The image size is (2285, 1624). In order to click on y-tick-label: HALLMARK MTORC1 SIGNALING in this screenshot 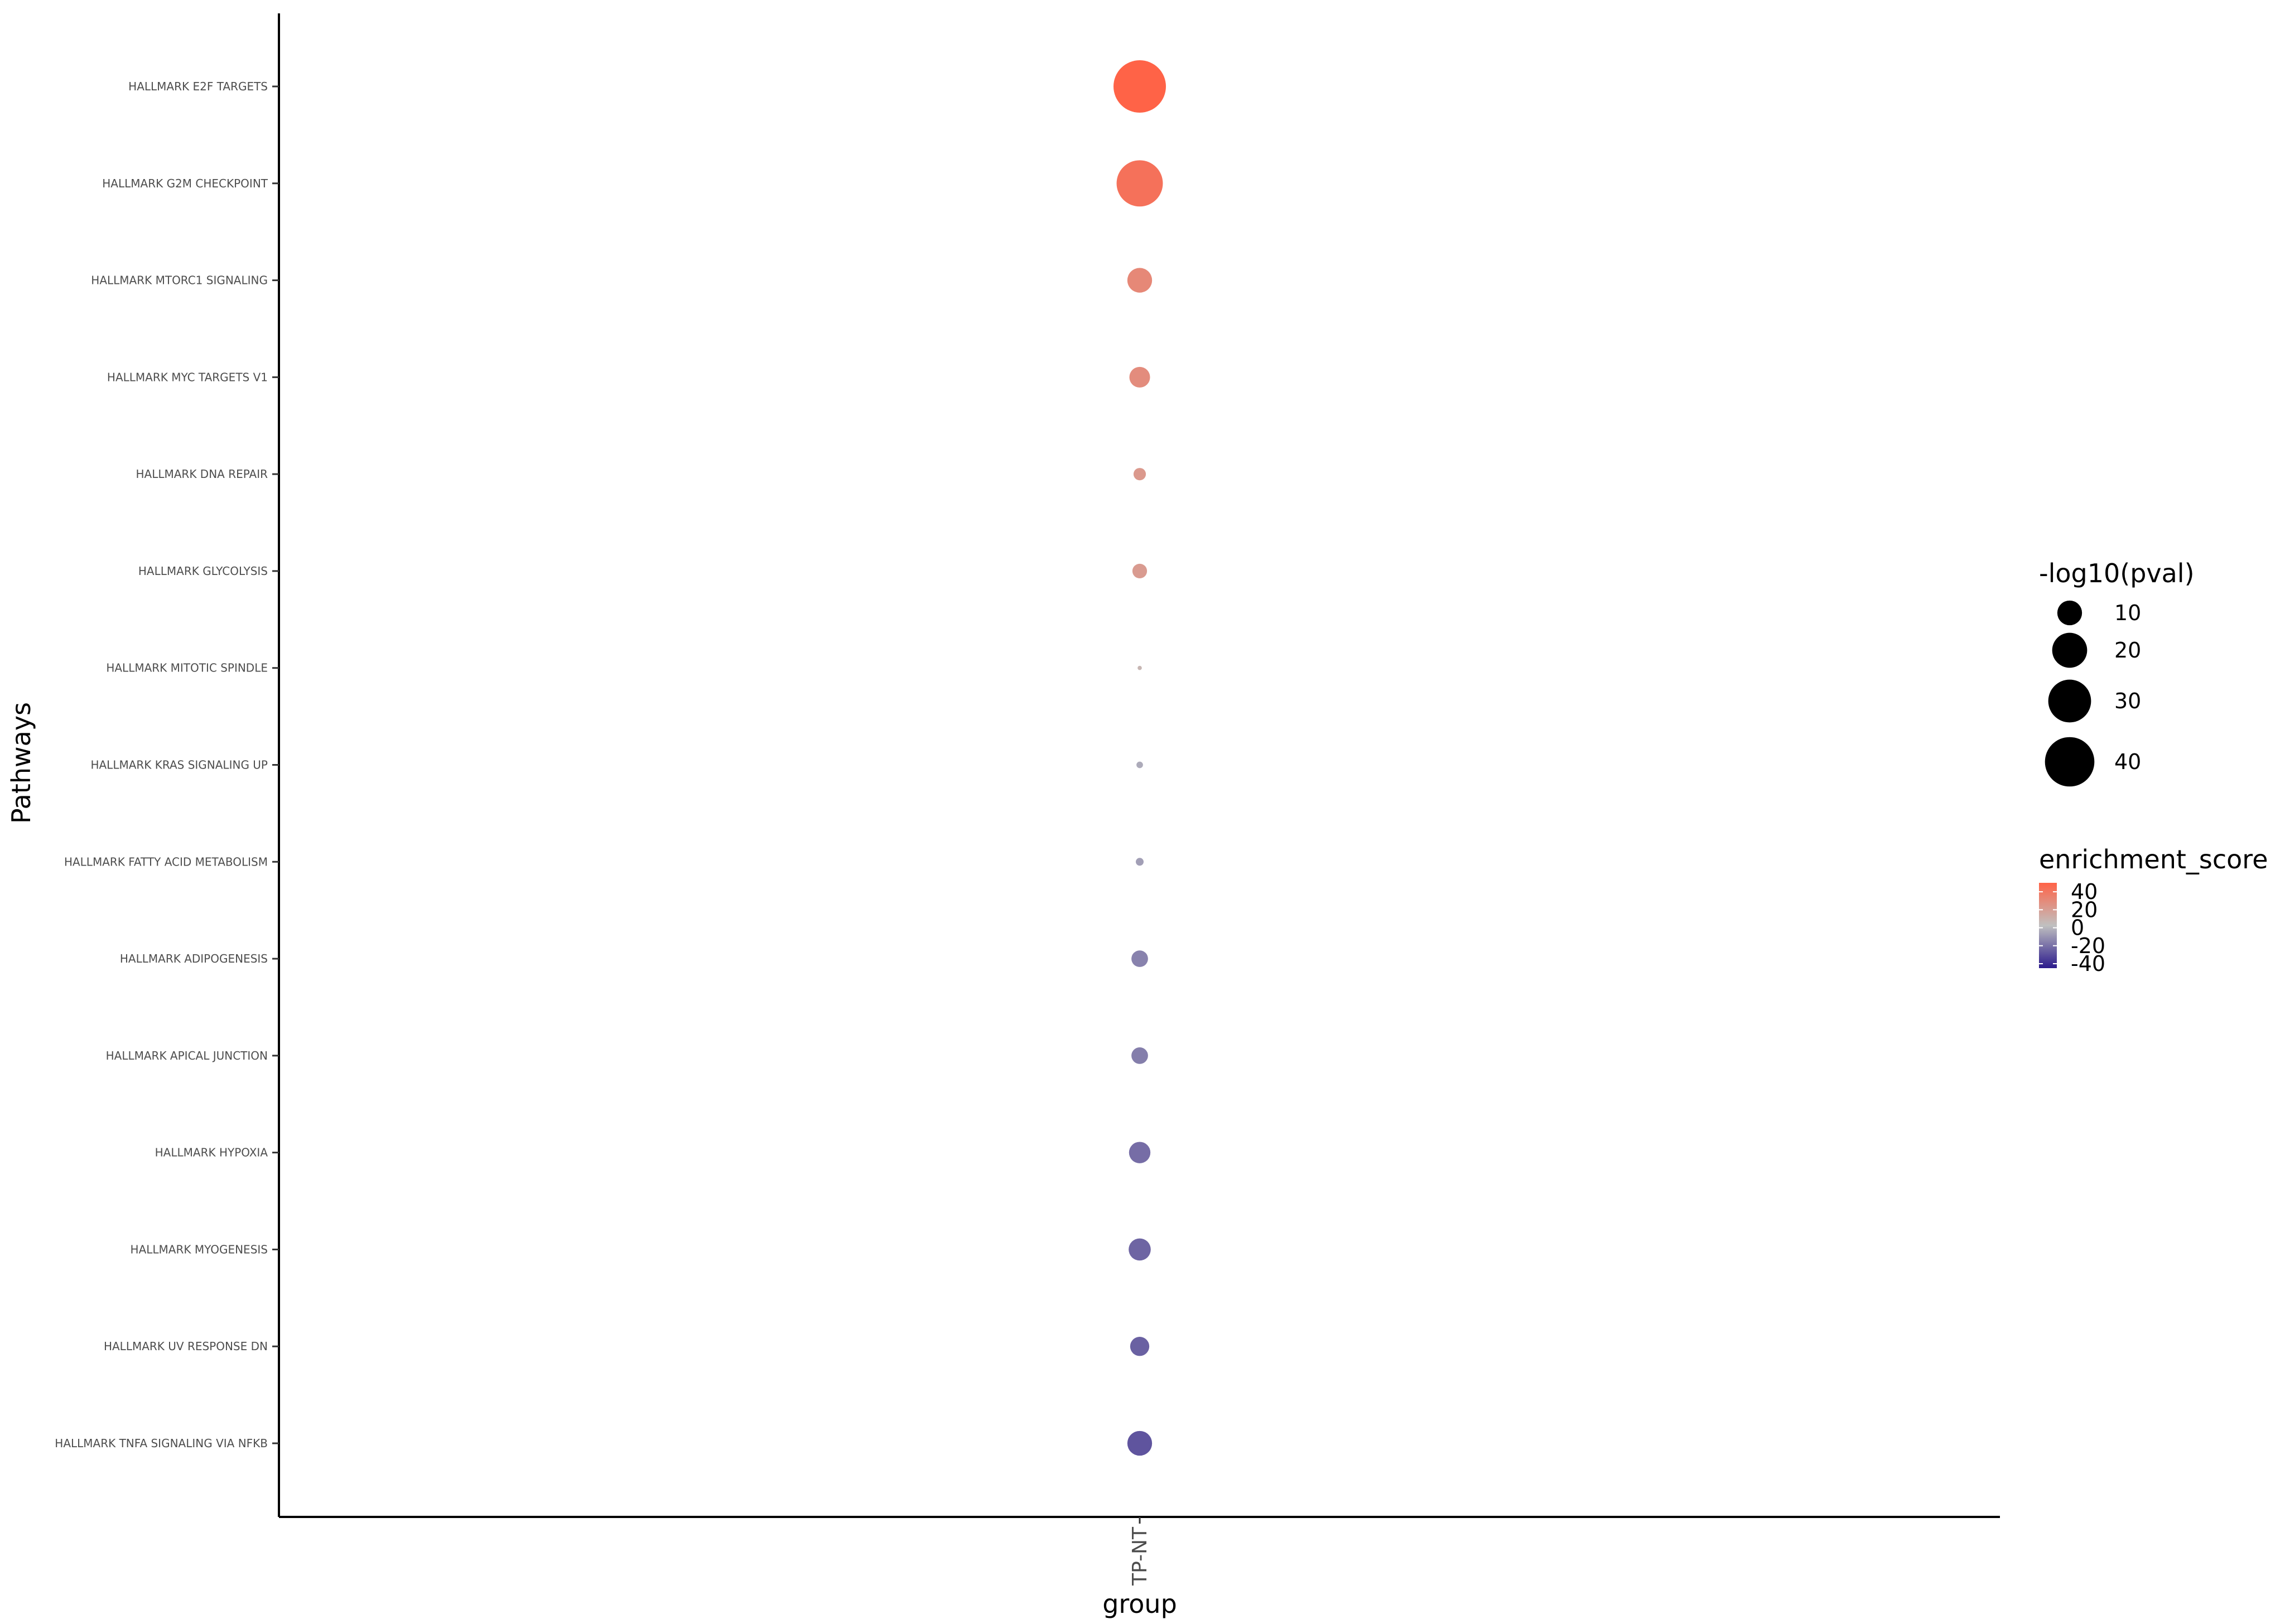, I will do `click(179, 280)`.